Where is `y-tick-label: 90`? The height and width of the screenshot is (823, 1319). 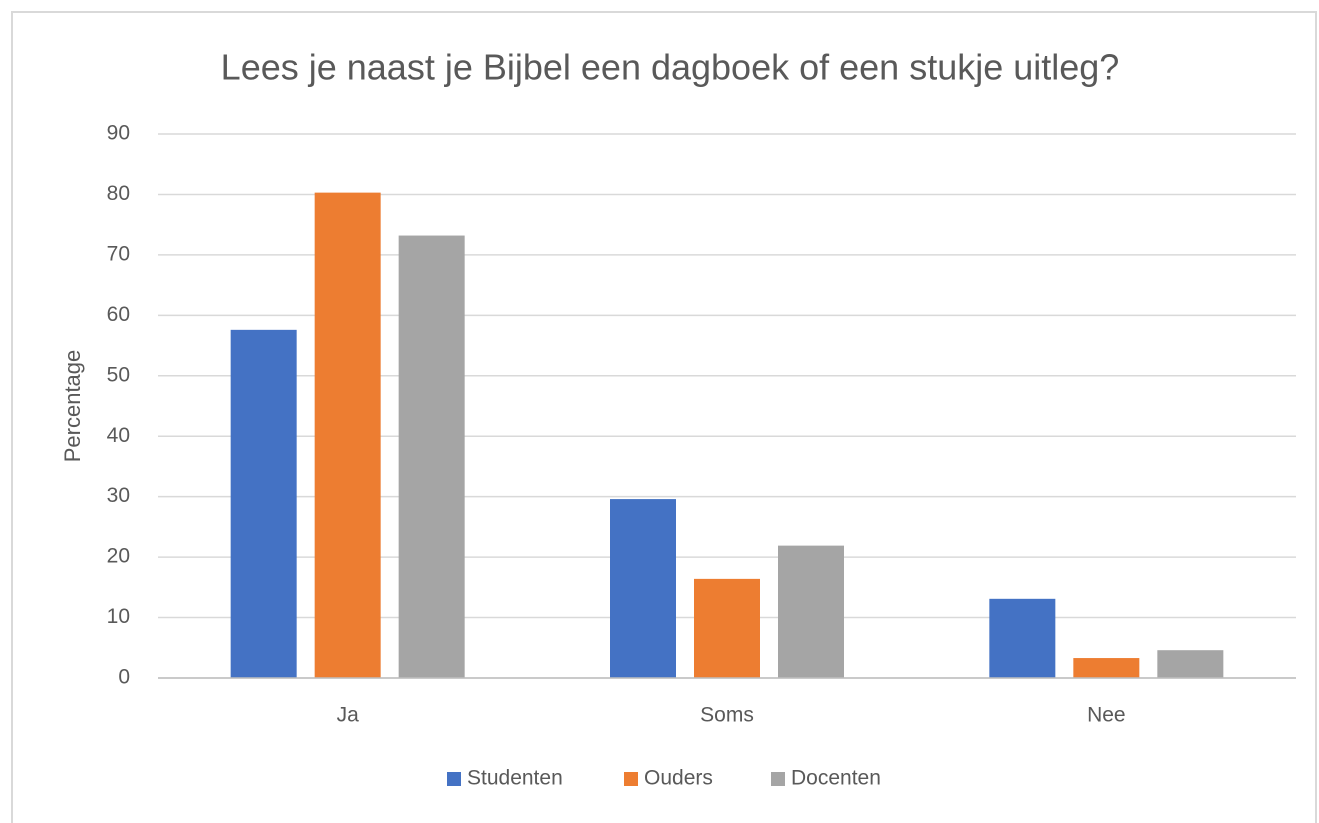
y-tick-label: 90 is located at coordinates (118, 133).